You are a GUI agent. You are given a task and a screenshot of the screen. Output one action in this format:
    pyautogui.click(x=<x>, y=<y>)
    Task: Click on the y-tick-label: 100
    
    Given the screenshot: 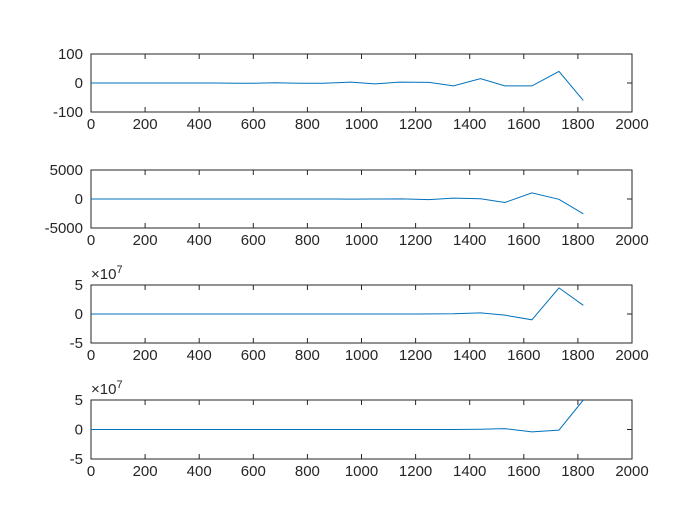 What is the action you would take?
    pyautogui.click(x=70, y=54)
    